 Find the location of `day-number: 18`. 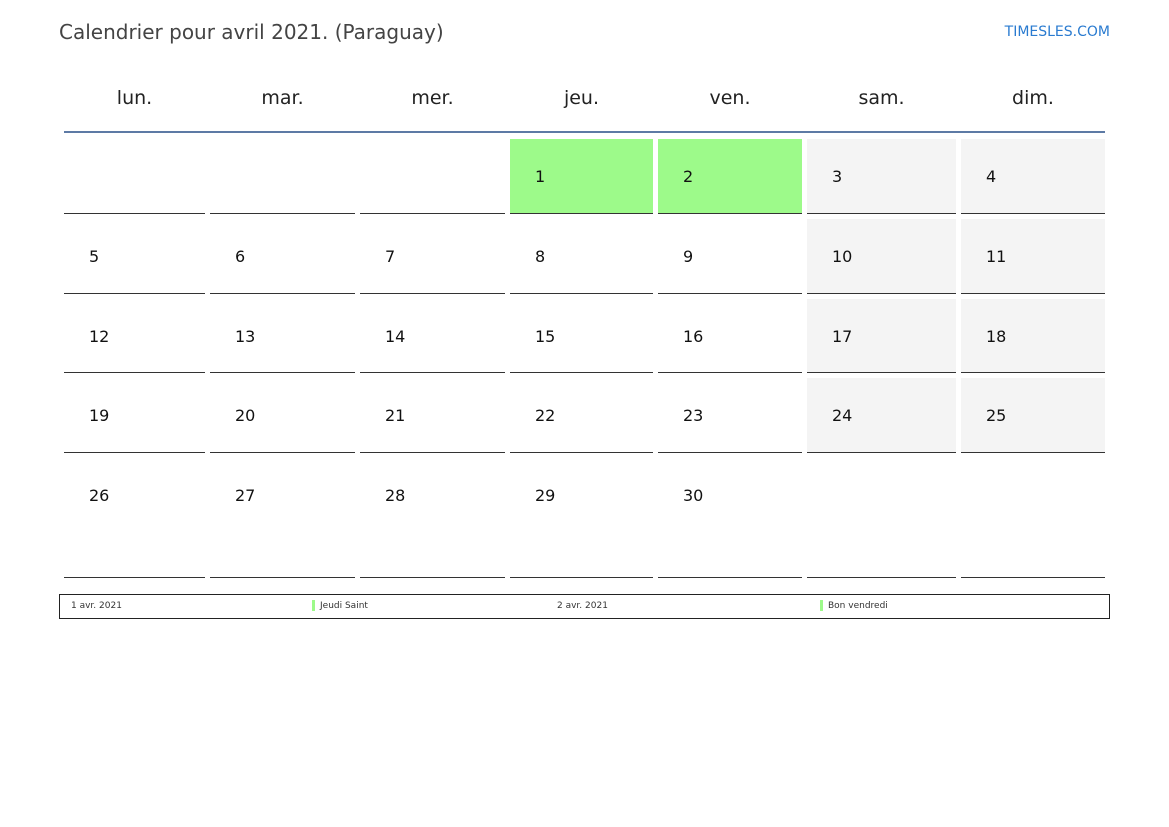

day-number: 18 is located at coordinates (996, 336).